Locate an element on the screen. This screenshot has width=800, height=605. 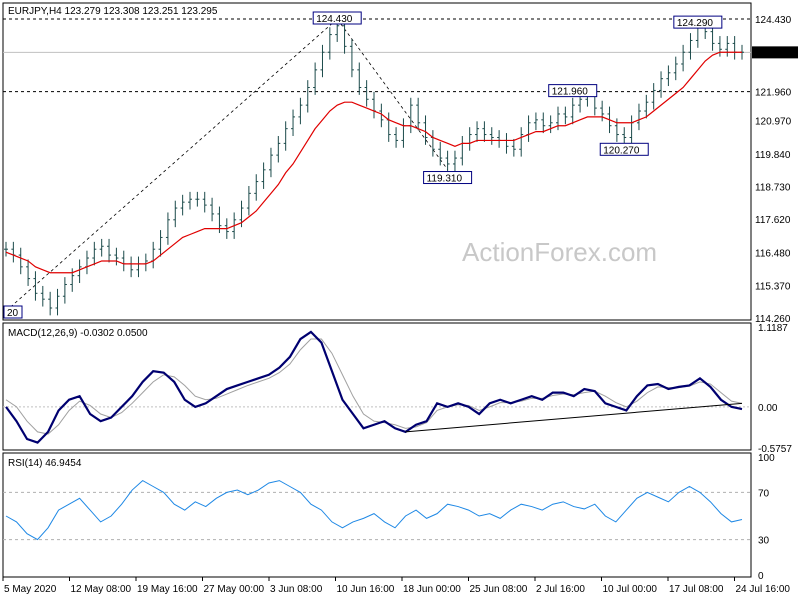
rsi-tick-label: 30 is located at coordinates (764, 541).